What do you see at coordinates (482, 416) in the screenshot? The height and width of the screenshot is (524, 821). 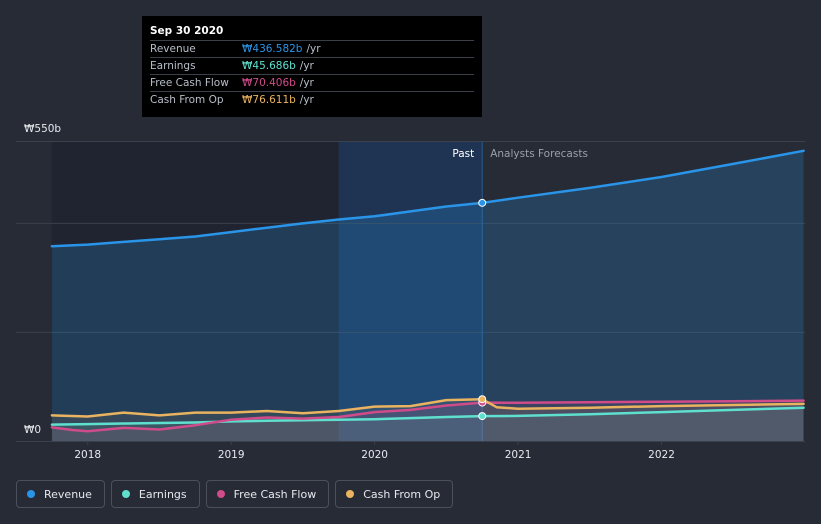 I see `earnings-marker` at bounding box center [482, 416].